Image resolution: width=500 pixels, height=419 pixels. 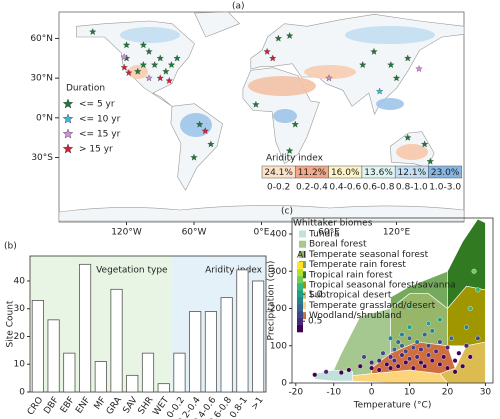 What do you see at coordinates (445, 172) in the screenshot?
I see `aridity-box` at bounding box center [445, 172].